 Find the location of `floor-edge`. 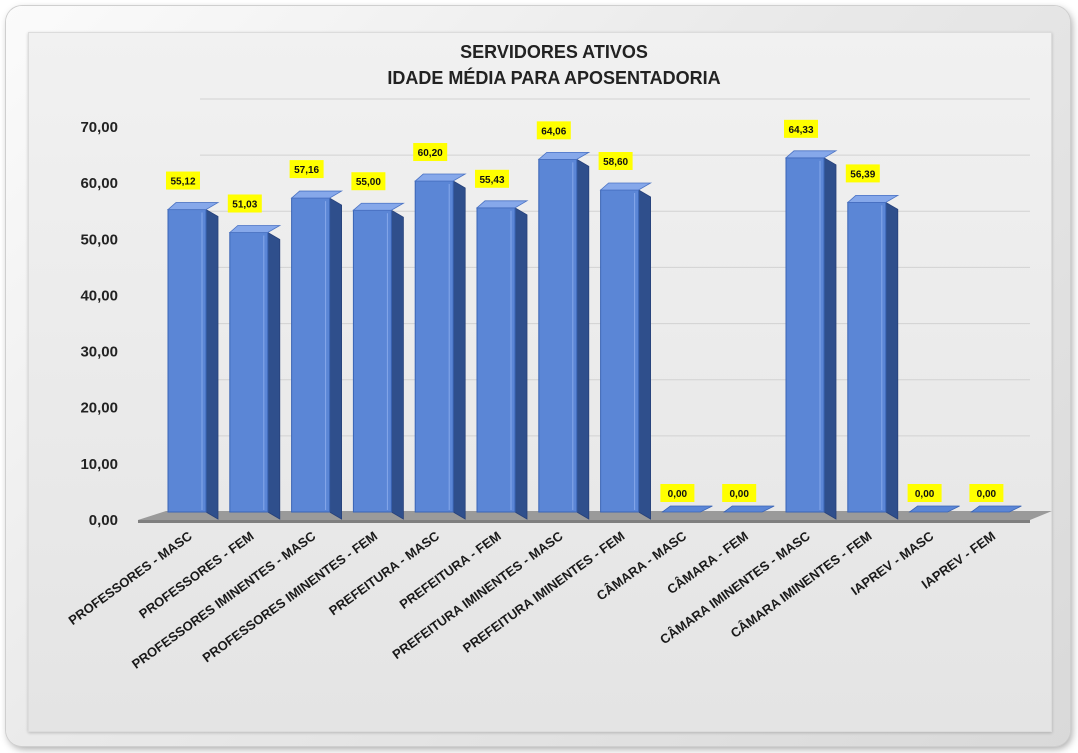

floor-edge is located at coordinates (584, 521).